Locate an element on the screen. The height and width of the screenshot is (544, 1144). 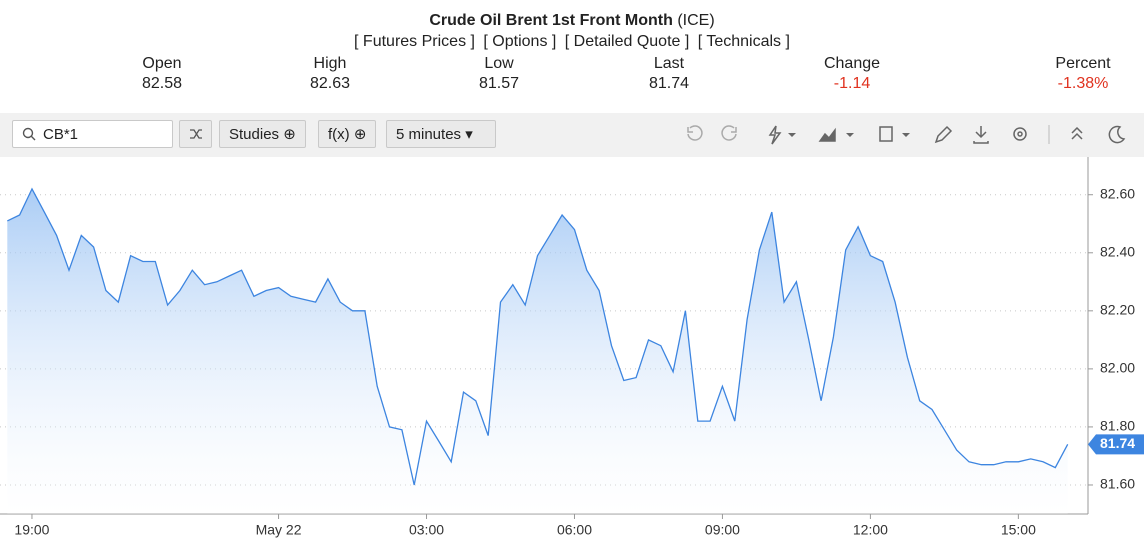
quote: Last 81.74 is located at coordinates (669, 74).